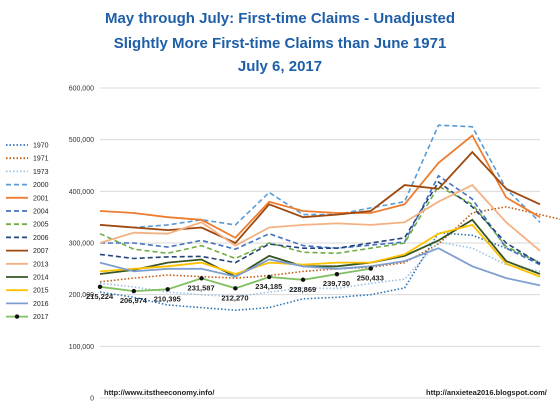 This screenshot has height=405, width=560. Describe the element at coordinates (100, 296) in the screenshot. I see `data-label: 215,224` at that location.